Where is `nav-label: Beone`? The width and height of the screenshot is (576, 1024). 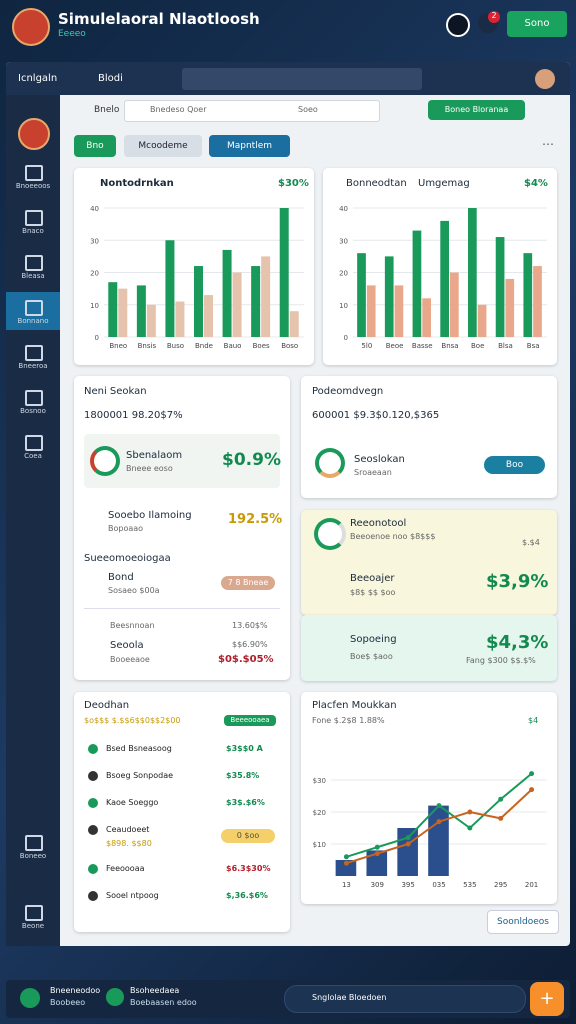 nav-label: Beone is located at coordinates (33, 926).